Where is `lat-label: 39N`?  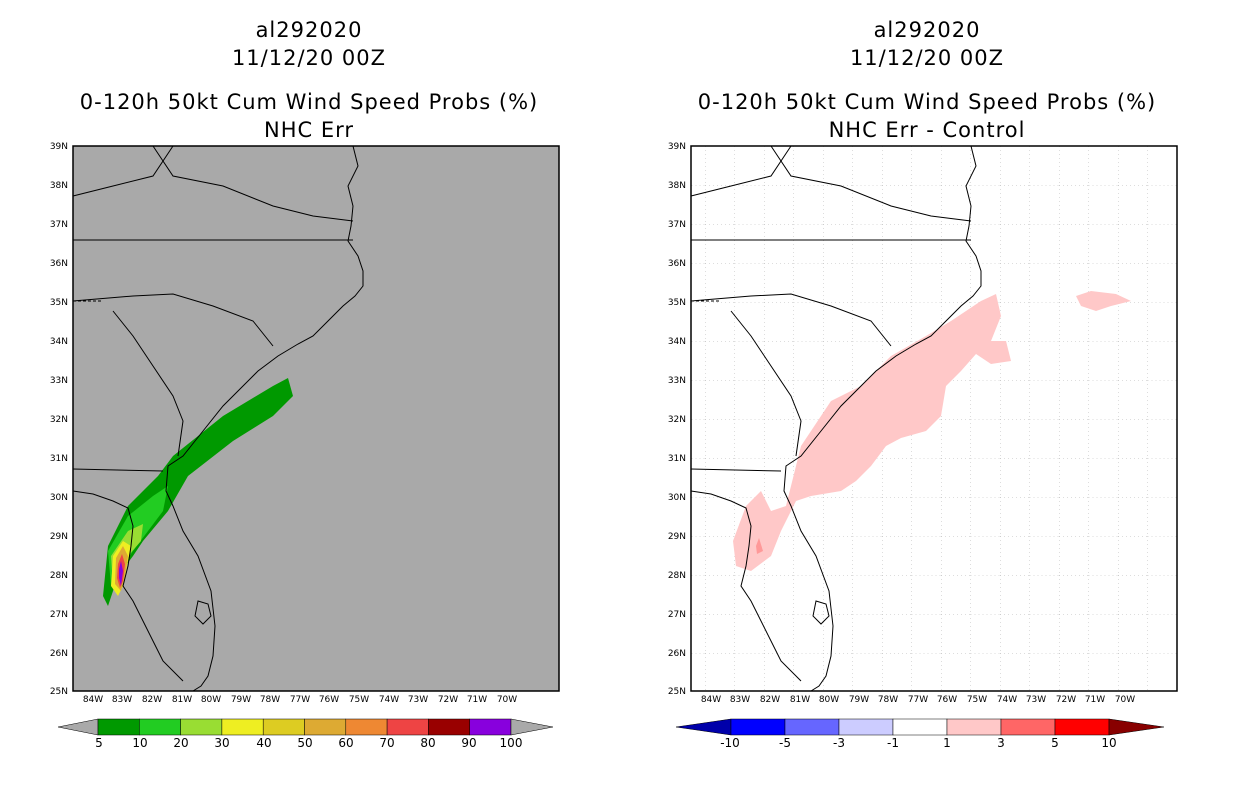
lat-label: 39N is located at coordinates (676, 147).